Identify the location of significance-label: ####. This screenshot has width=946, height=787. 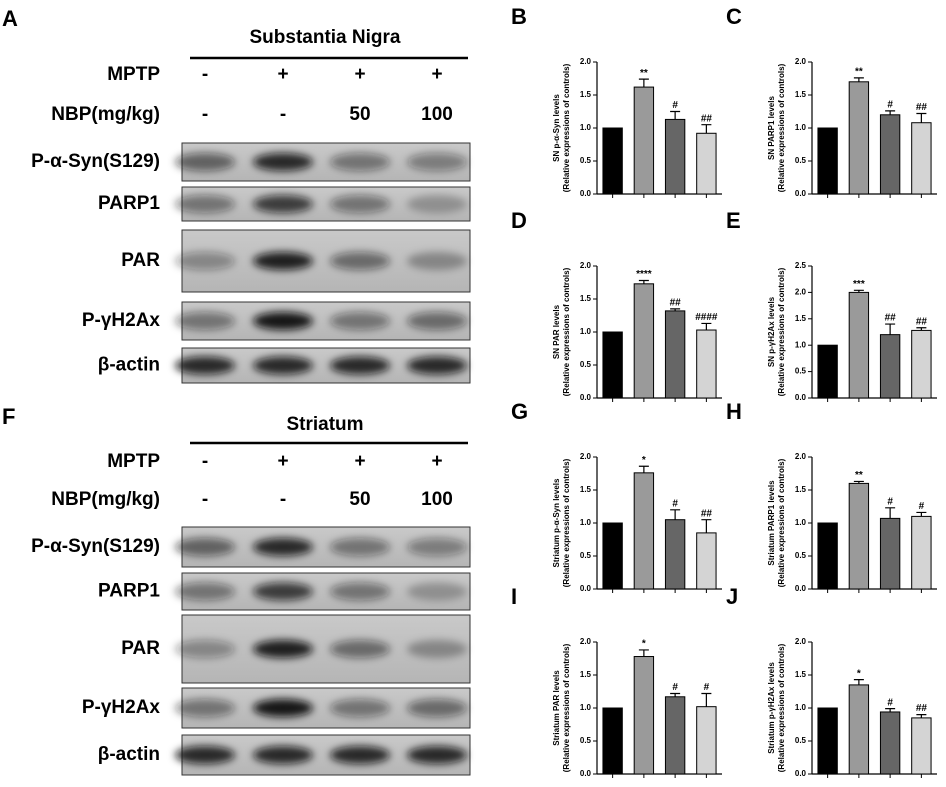
(706, 317).